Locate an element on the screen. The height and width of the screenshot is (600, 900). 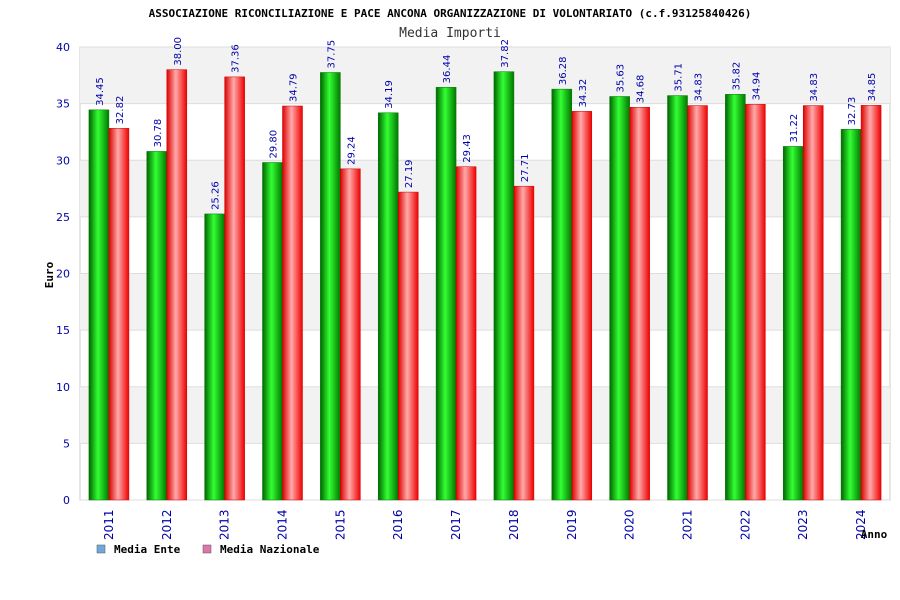
x-tick-label: 2023 is located at coordinates (803, 524).